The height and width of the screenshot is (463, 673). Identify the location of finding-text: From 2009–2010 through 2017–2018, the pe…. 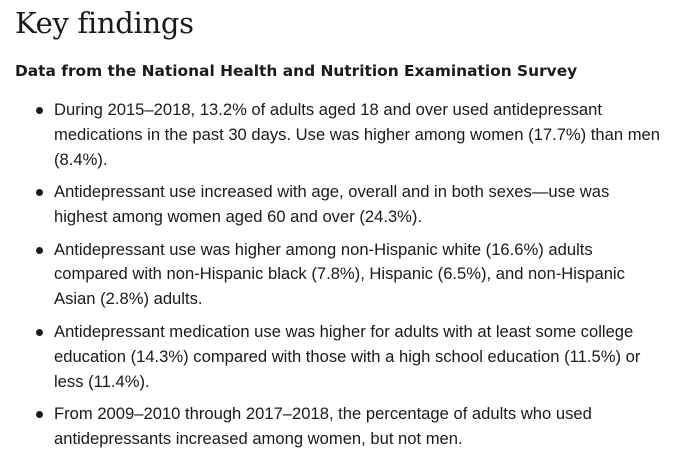
(323, 425).